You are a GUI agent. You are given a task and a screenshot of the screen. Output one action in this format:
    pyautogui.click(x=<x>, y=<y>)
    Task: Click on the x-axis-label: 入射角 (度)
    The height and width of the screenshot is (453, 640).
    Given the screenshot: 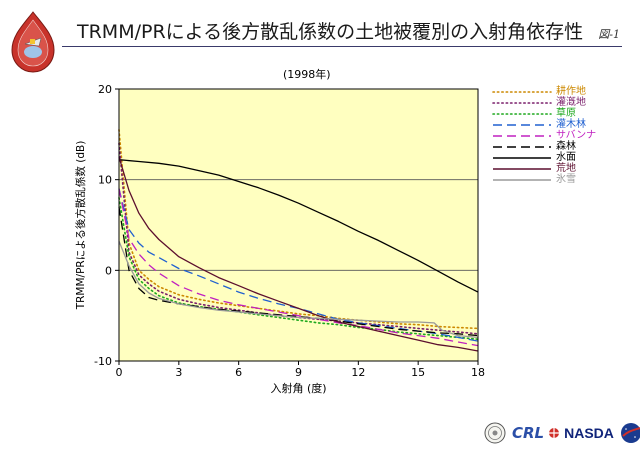 What is the action you would take?
    pyautogui.click(x=298, y=388)
    